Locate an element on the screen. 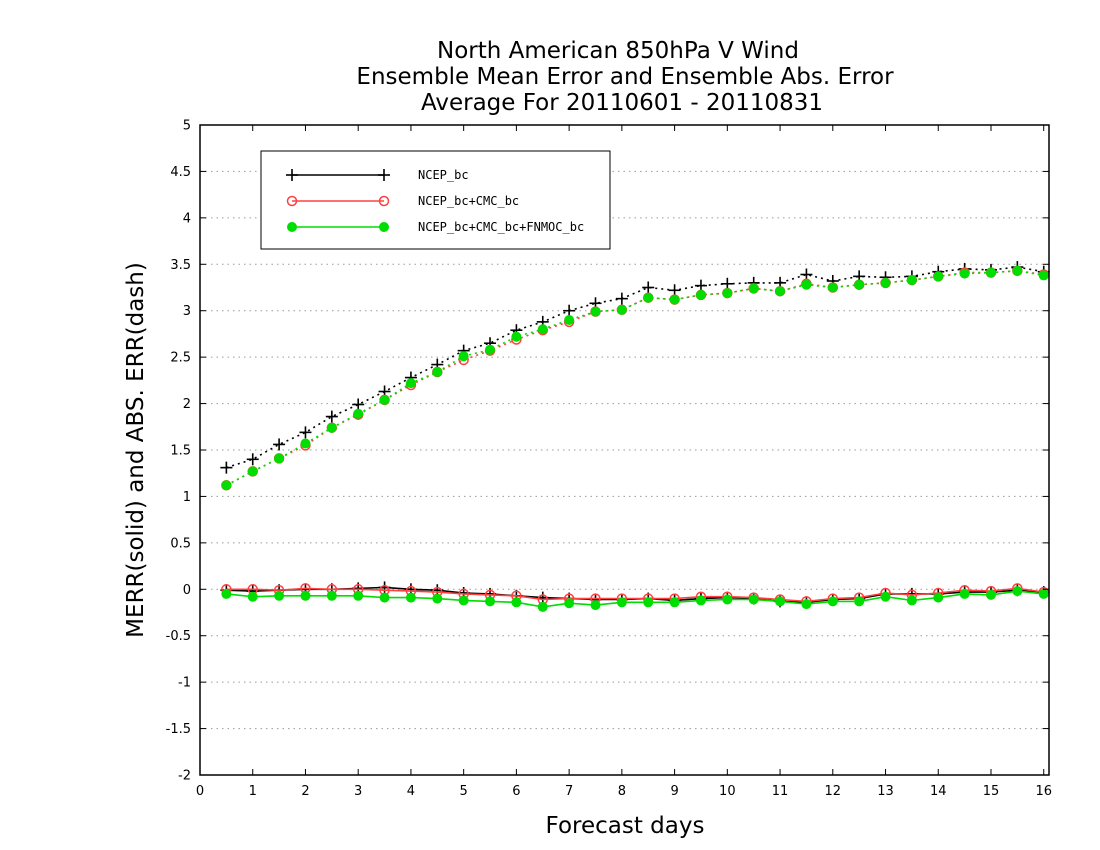  x-axis-label: Forecast days is located at coordinates (625, 826).